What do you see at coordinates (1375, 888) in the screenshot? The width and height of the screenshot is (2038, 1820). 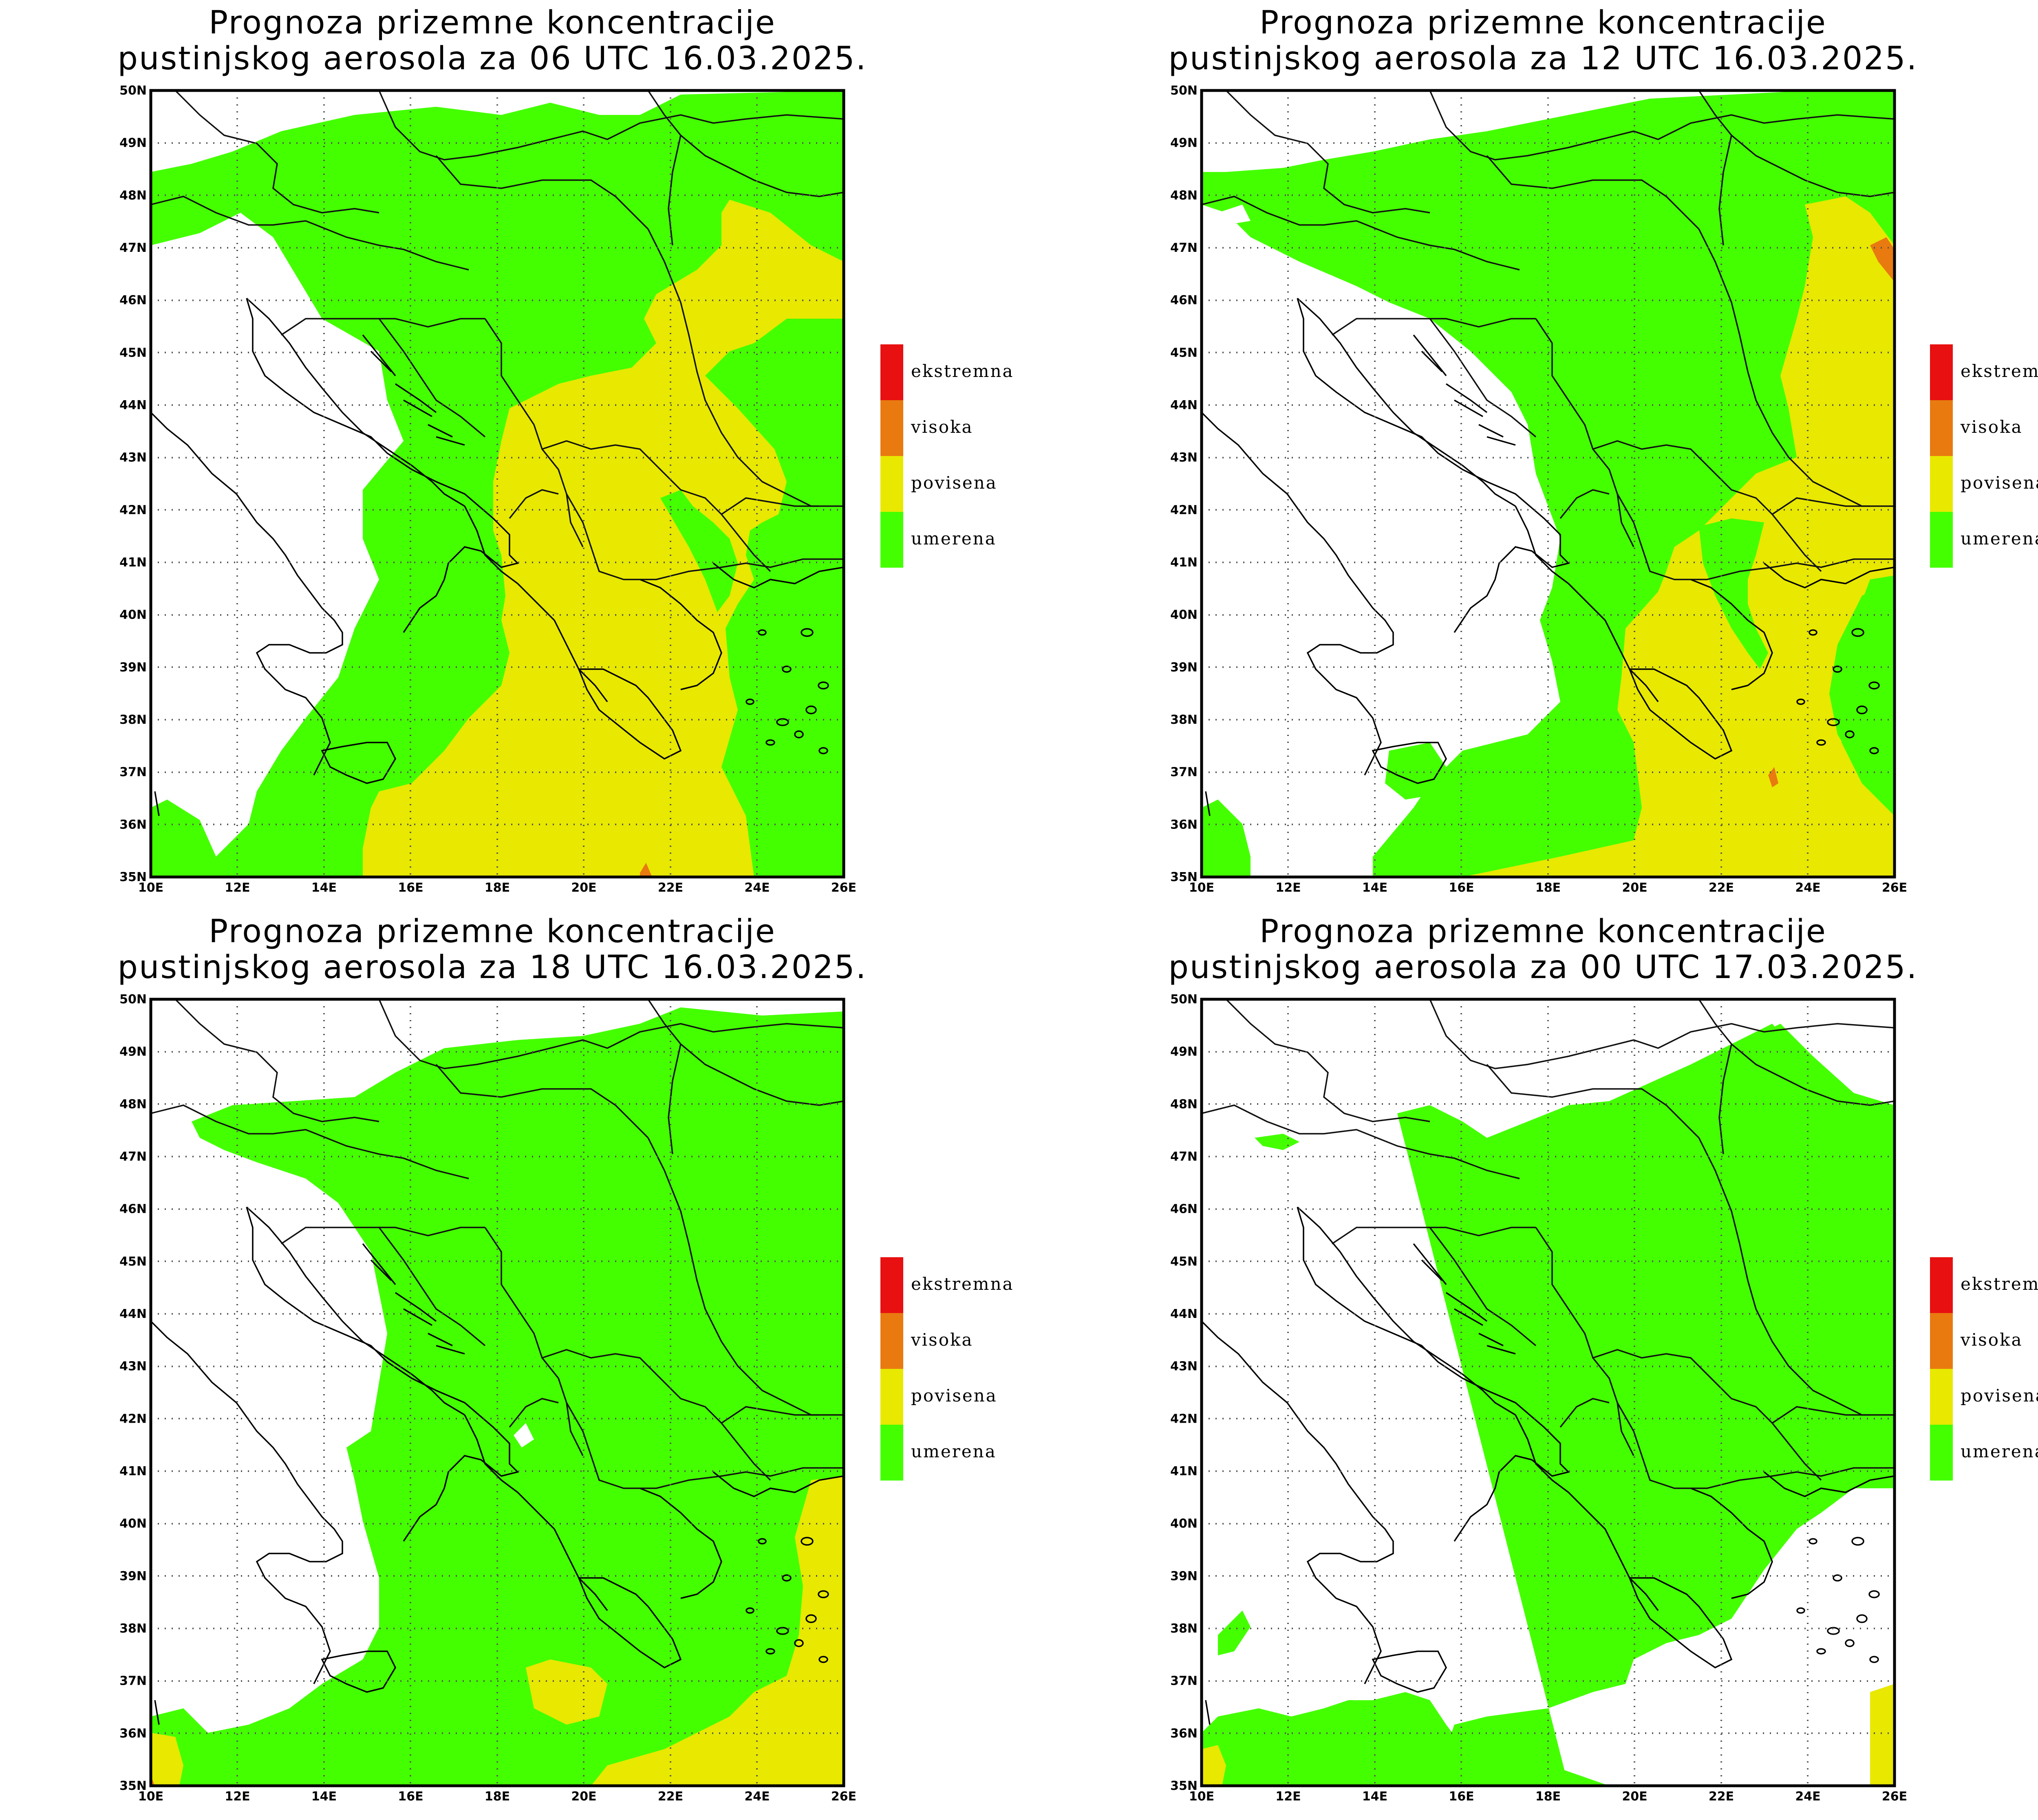 I see `lon-tick-label: 14E` at bounding box center [1375, 888].